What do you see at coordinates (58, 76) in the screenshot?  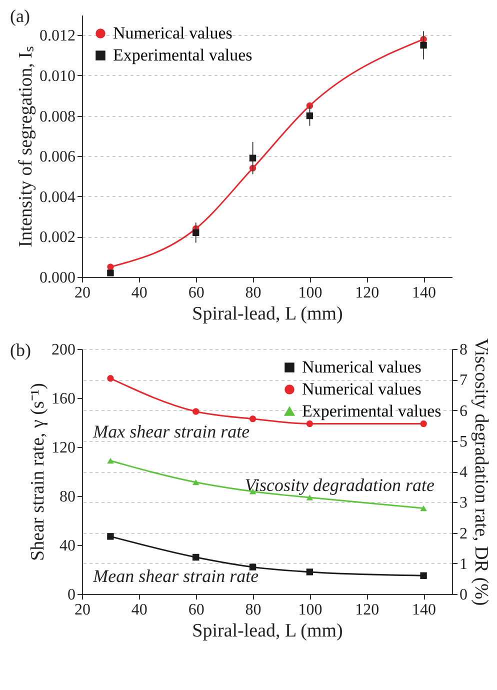 I see `y-tick-label: 0.010` at bounding box center [58, 76].